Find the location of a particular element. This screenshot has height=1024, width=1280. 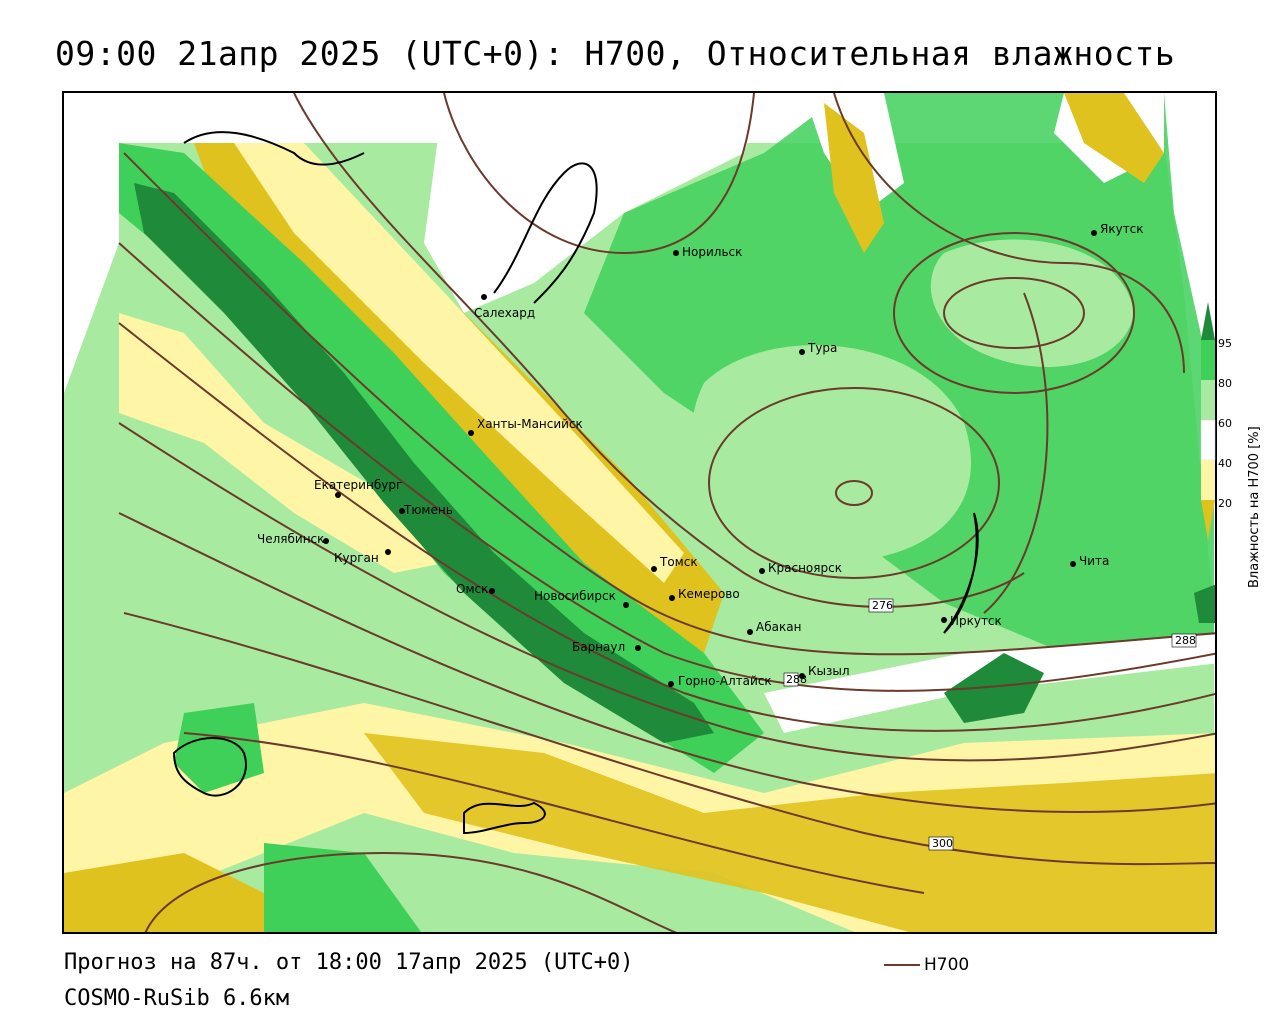

contour-label-276: 276 is located at coordinates (881, 605).